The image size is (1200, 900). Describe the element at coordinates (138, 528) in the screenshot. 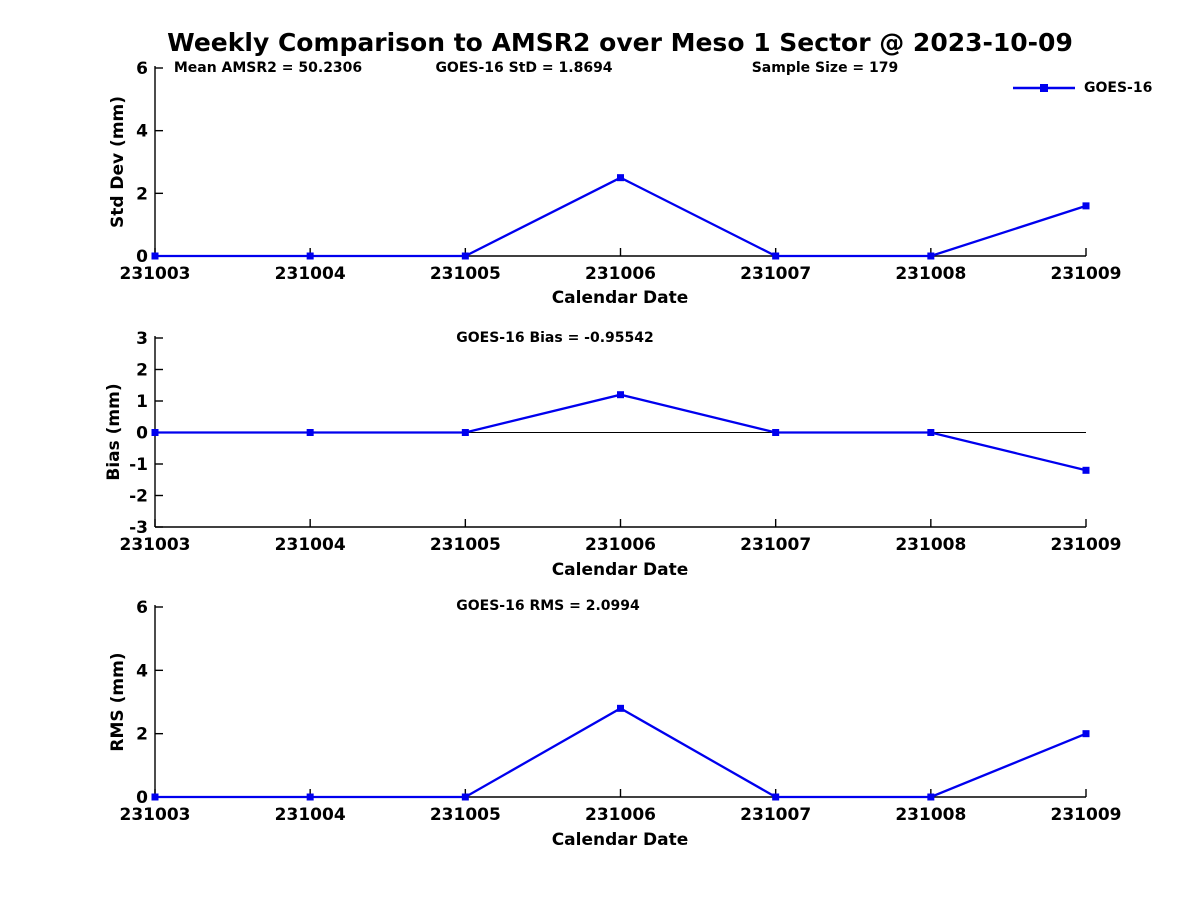

I see `y-tick-label: -3` at that location.